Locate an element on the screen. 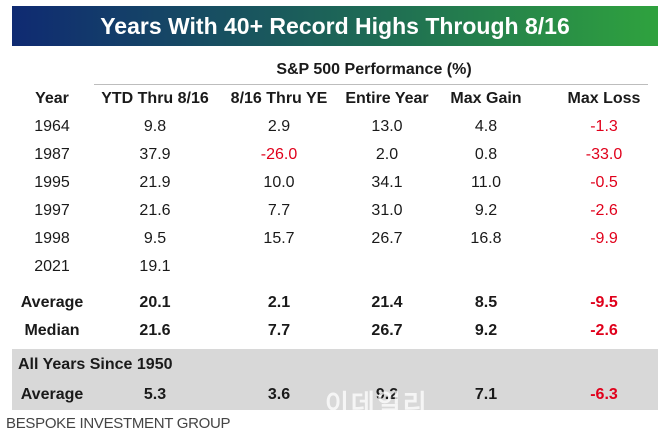 This screenshot has height=442, width=670. year-cell: 1964 is located at coordinates (52, 126).